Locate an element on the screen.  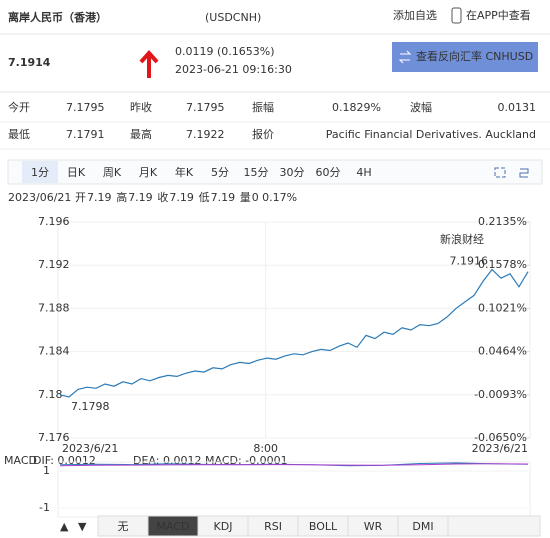
tab: 年K is located at coordinates (184, 172).